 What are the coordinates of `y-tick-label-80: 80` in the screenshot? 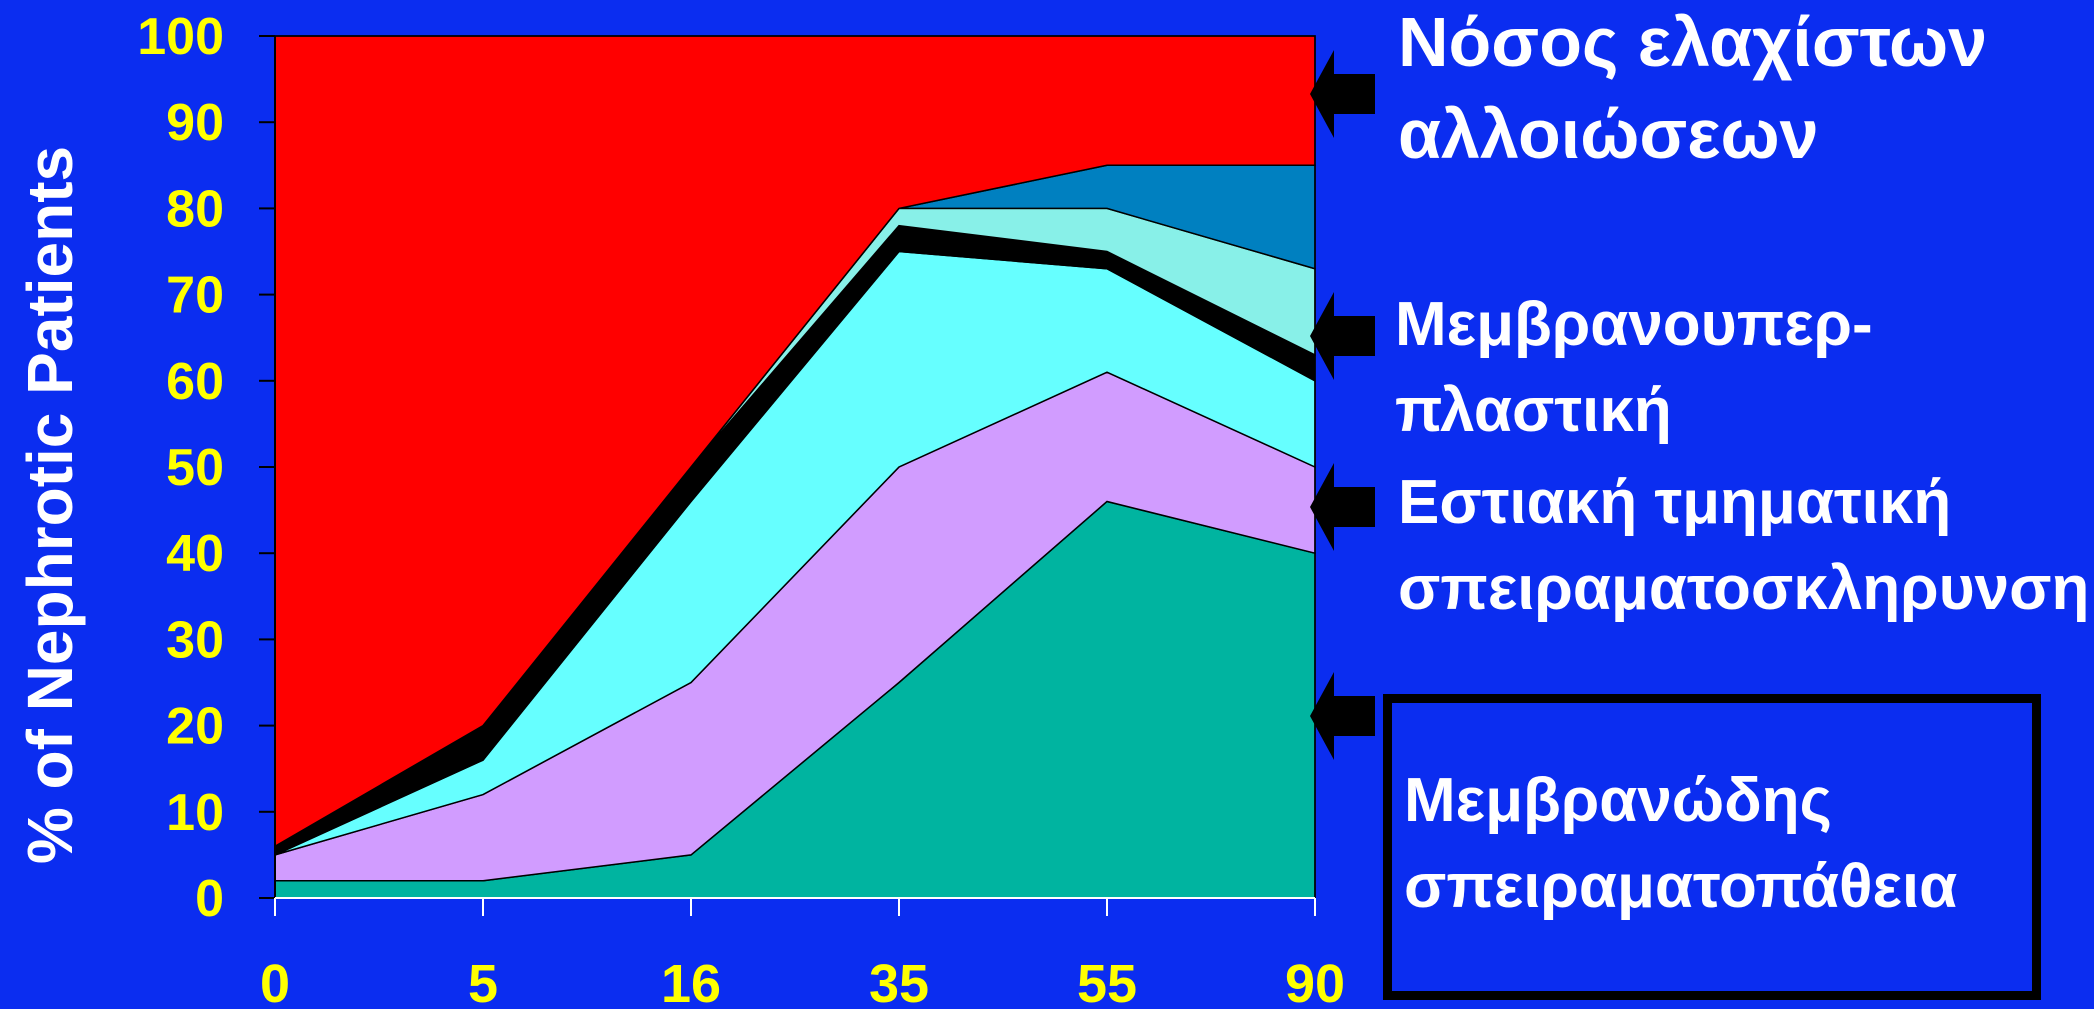 It's located at (195, 209).